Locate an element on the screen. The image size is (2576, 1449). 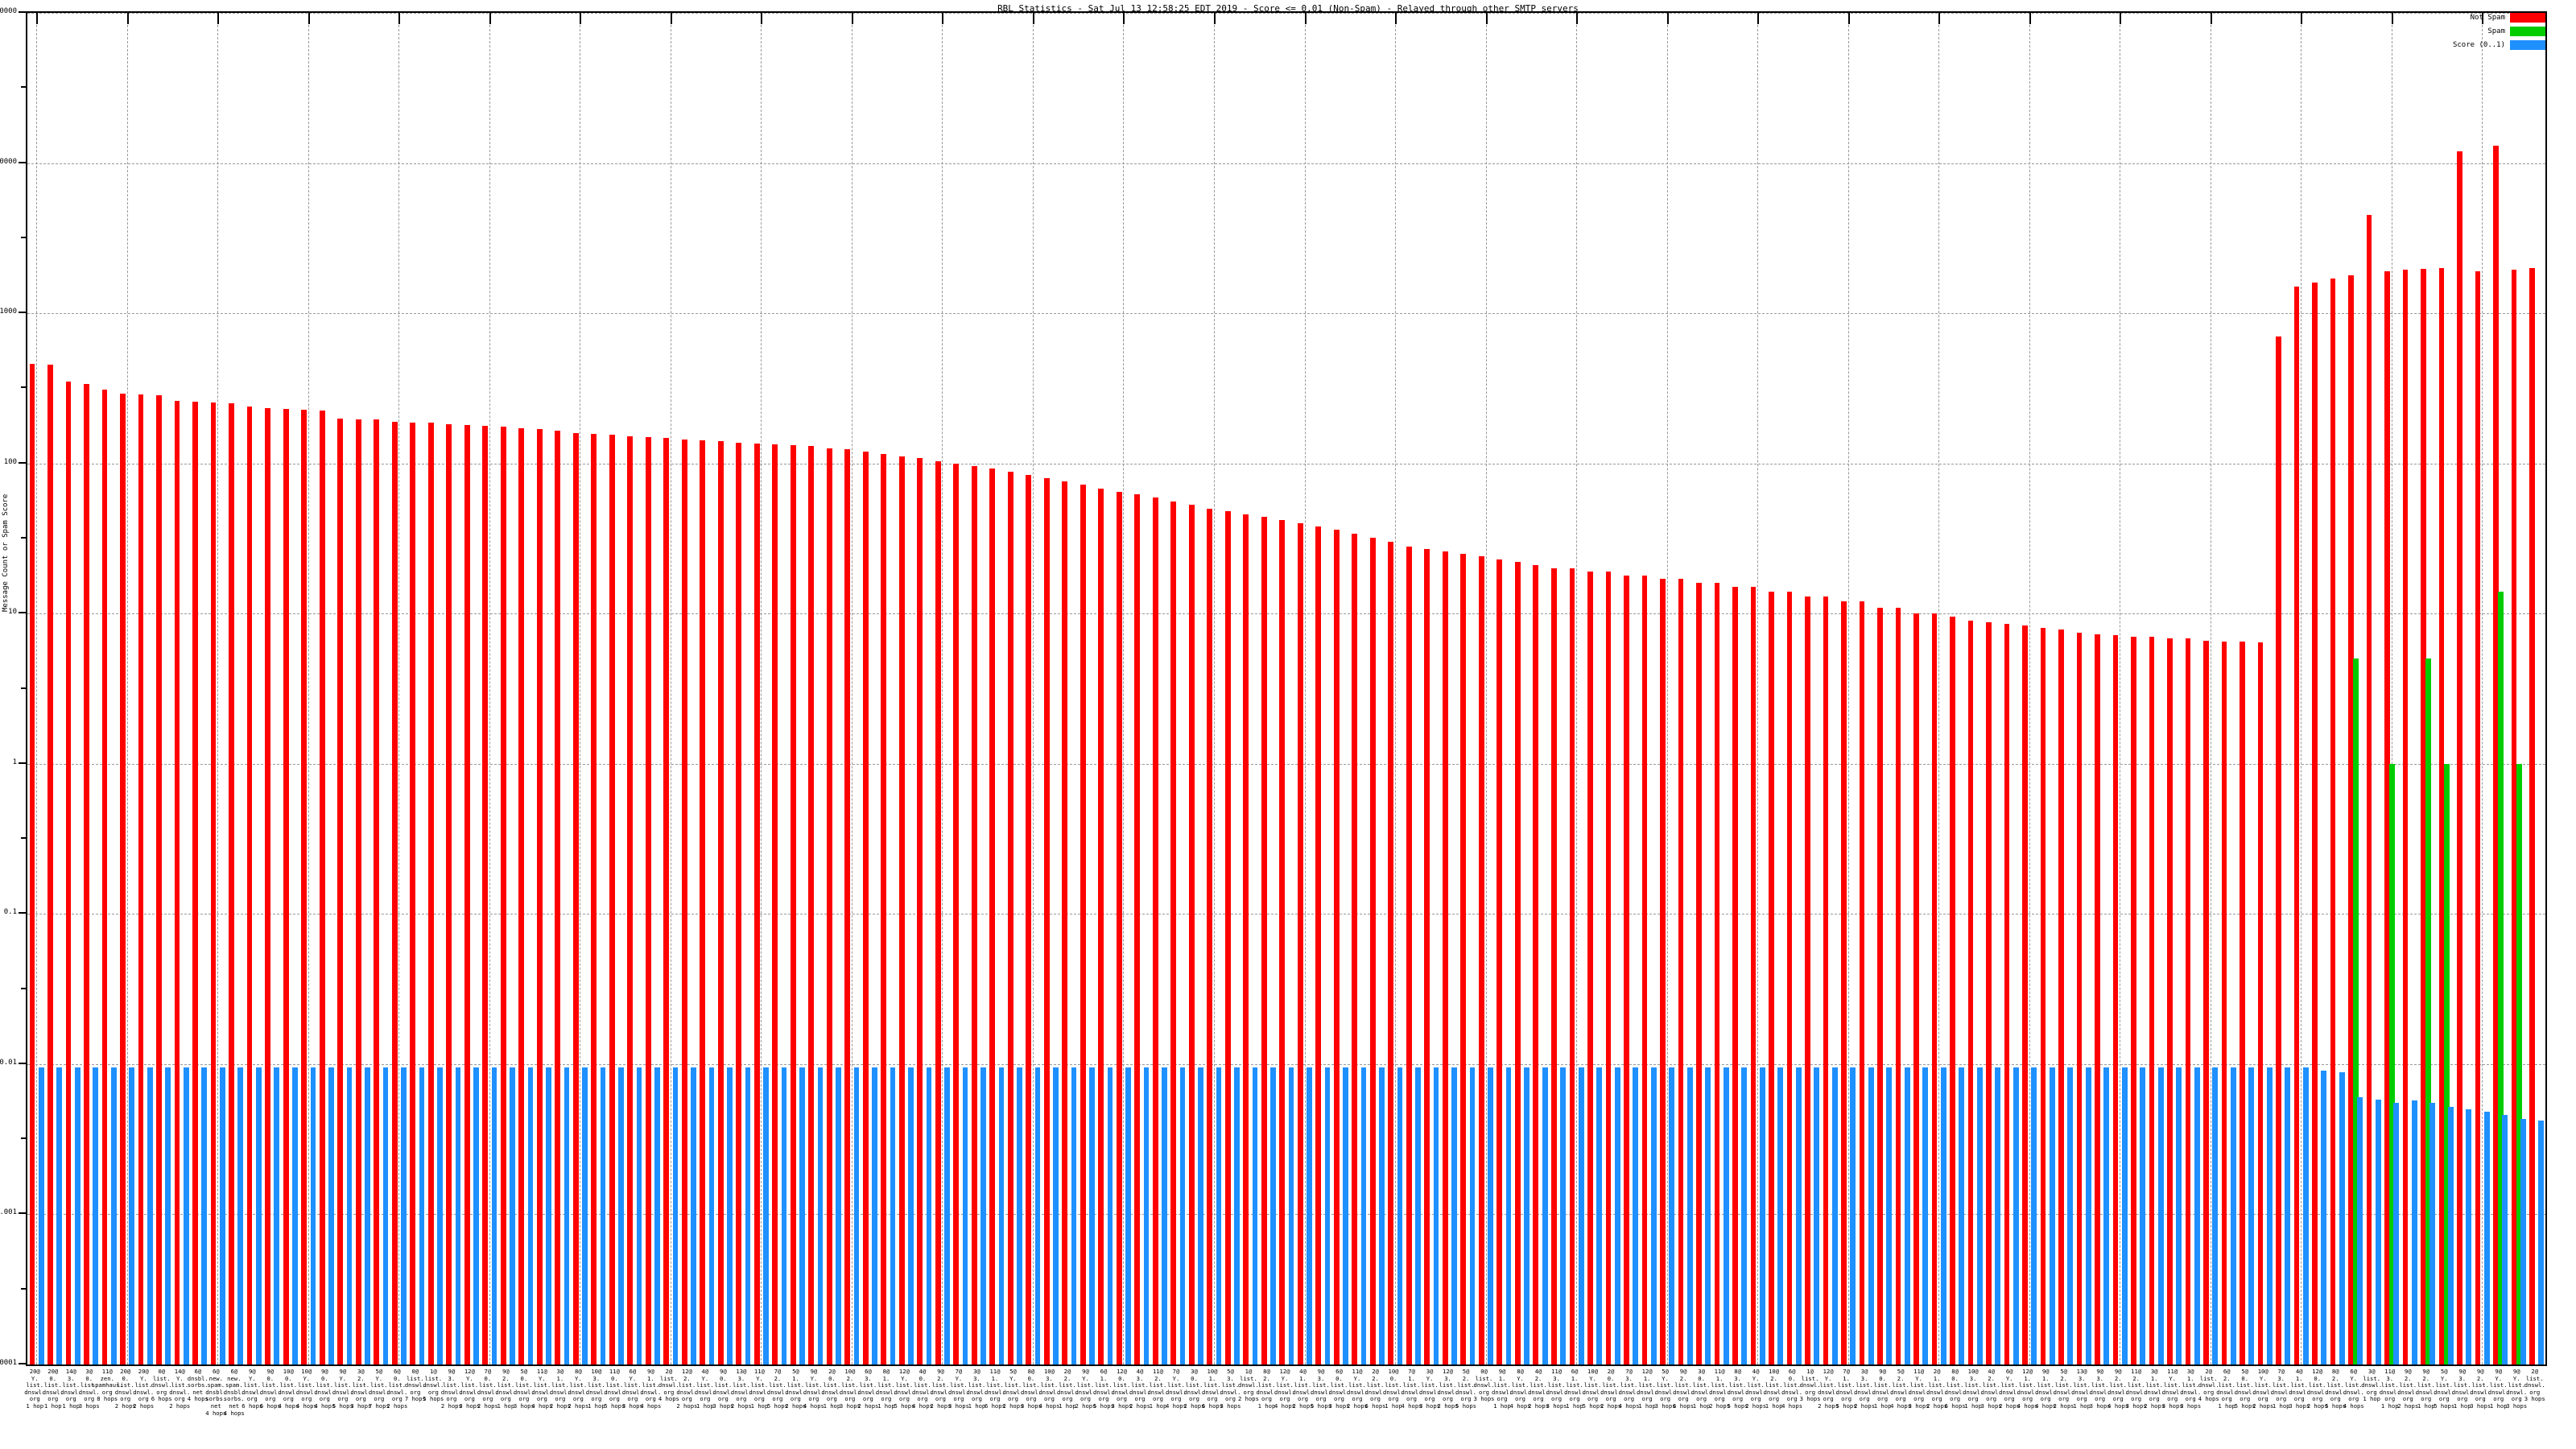
legend-label: Score (0..1) is located at coordinates (2478, 45).